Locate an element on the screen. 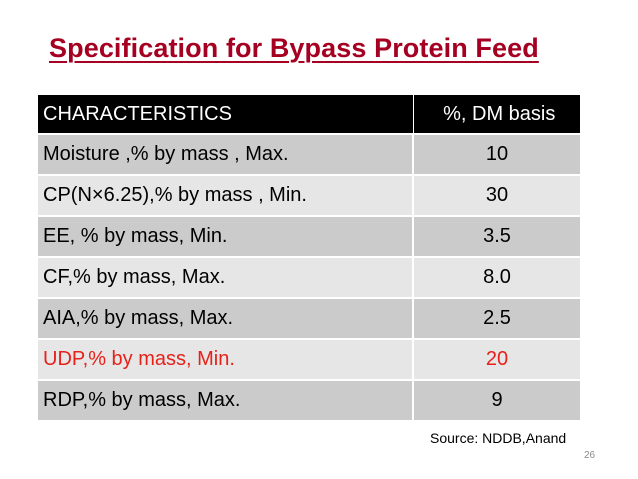  table-row-udp: UDP,% by mass, Min. 20 is located at coordinates (309, 359).